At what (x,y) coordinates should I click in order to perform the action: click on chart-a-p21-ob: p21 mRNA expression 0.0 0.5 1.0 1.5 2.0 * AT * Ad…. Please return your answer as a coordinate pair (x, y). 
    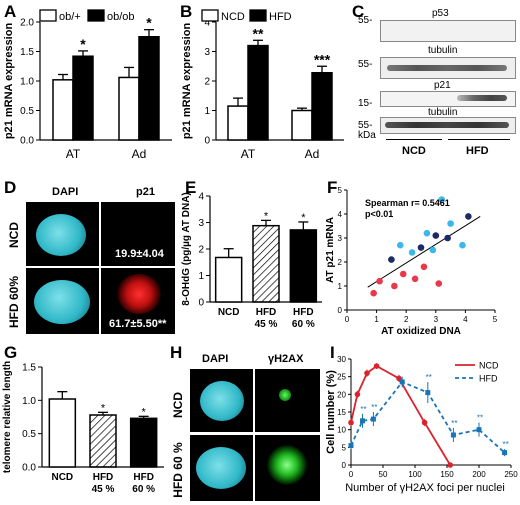
    Looking at the image, I should click on (87, 85).